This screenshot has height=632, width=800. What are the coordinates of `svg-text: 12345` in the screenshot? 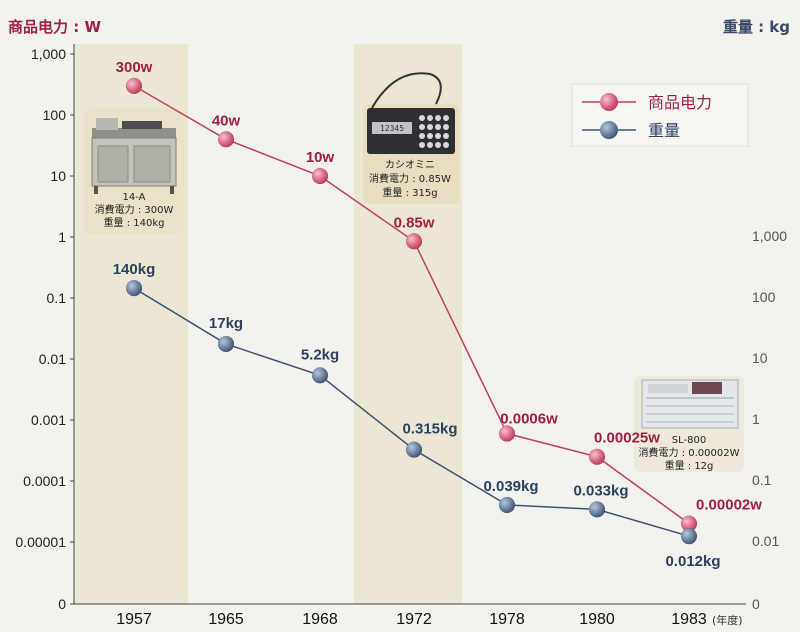 It's located at (392, 128).